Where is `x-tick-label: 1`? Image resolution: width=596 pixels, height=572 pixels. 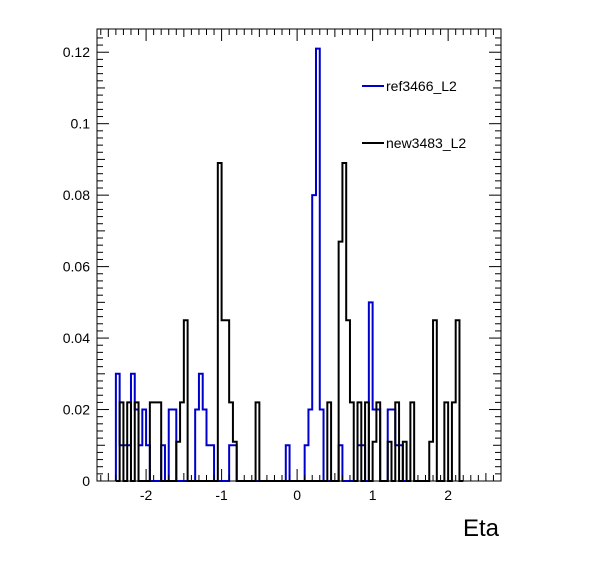
x-tick-label: 1 is located at coordinates (373, 495).